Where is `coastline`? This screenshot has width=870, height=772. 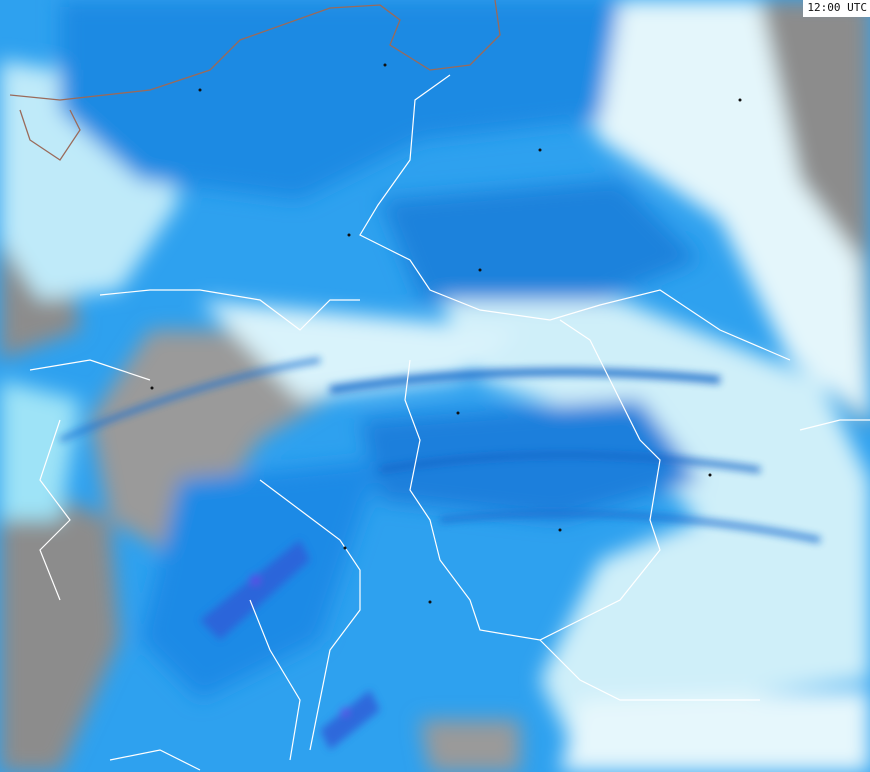
coastline is located at coordinates (255, 80).